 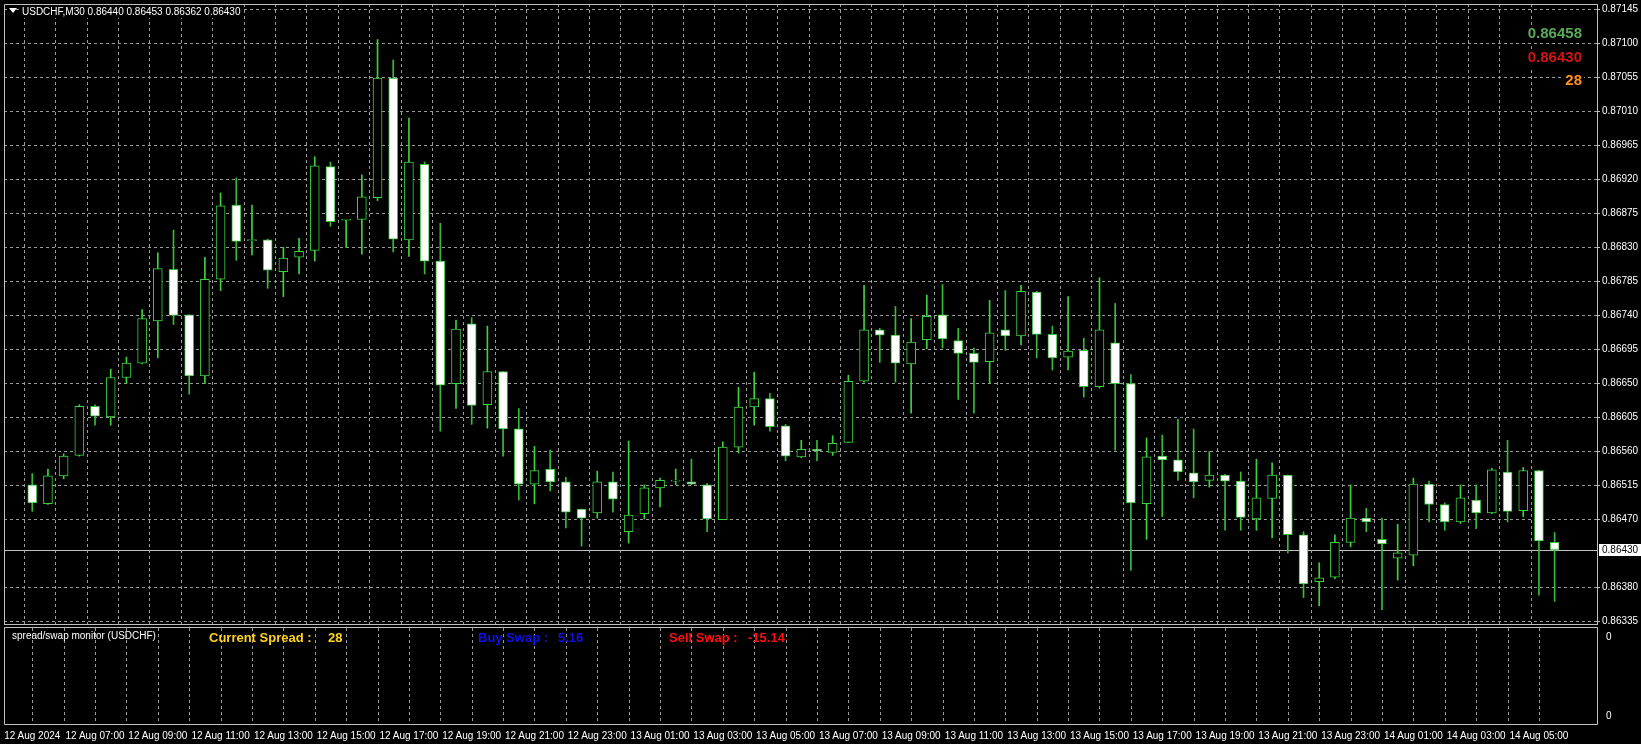 What do you see at coordinates (974, 735) in the screenshot?
I see `x-tick-label: 13 Aug 11:00` at bounding box center [974, 735].